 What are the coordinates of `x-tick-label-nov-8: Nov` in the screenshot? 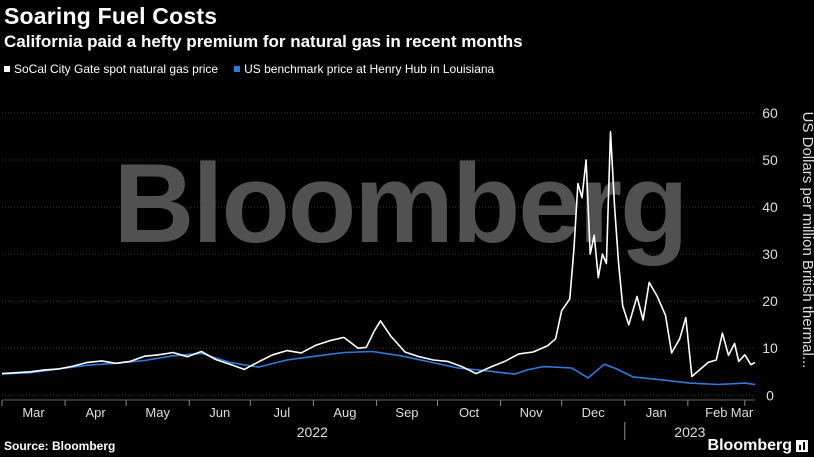 It's located at (532, 412).